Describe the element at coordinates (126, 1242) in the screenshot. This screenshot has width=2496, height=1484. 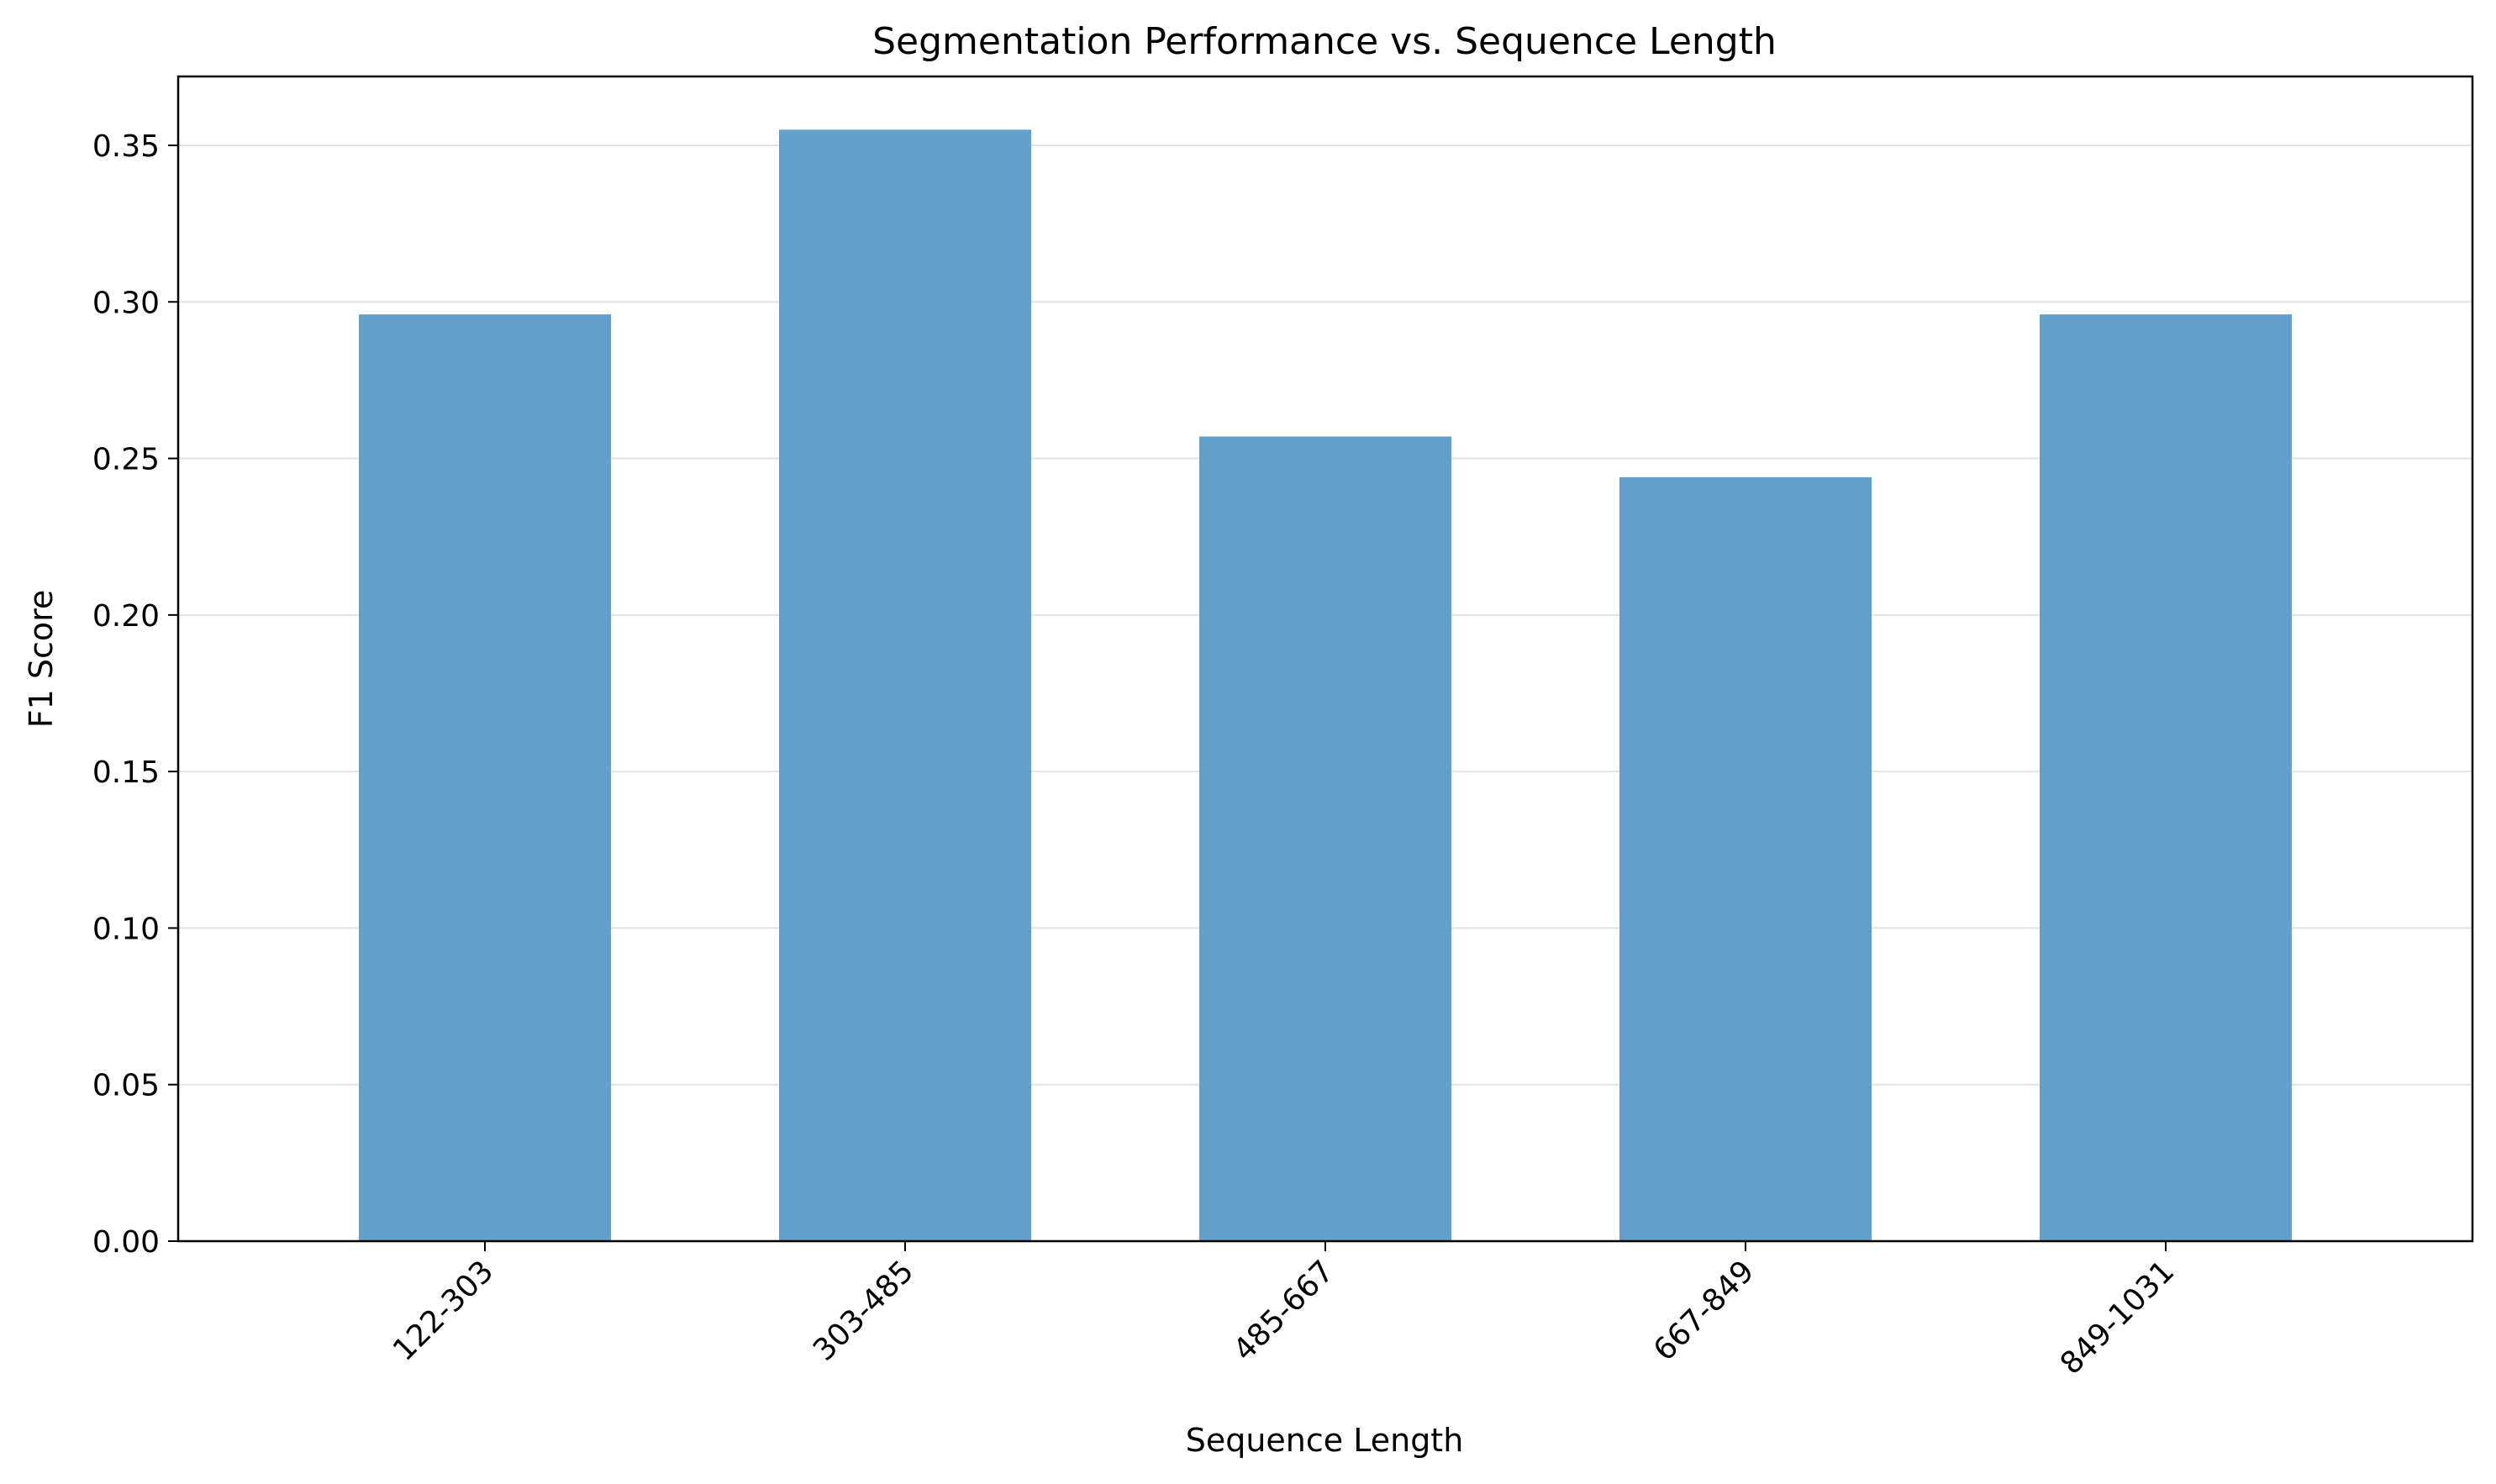
I see `y-tick-label: 0.00` at that location.